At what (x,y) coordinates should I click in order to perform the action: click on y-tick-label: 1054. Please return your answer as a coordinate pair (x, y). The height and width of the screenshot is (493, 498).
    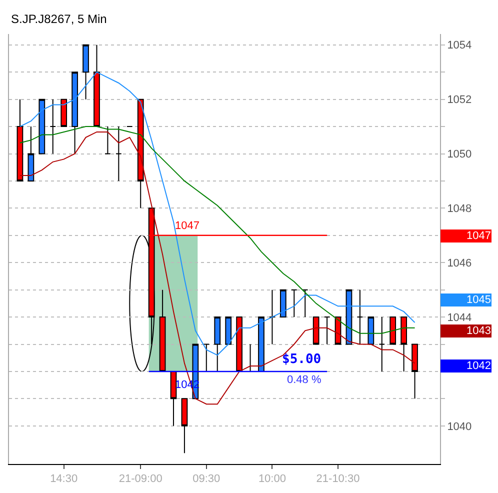
    Looking at the image, I should click on (459, 46).